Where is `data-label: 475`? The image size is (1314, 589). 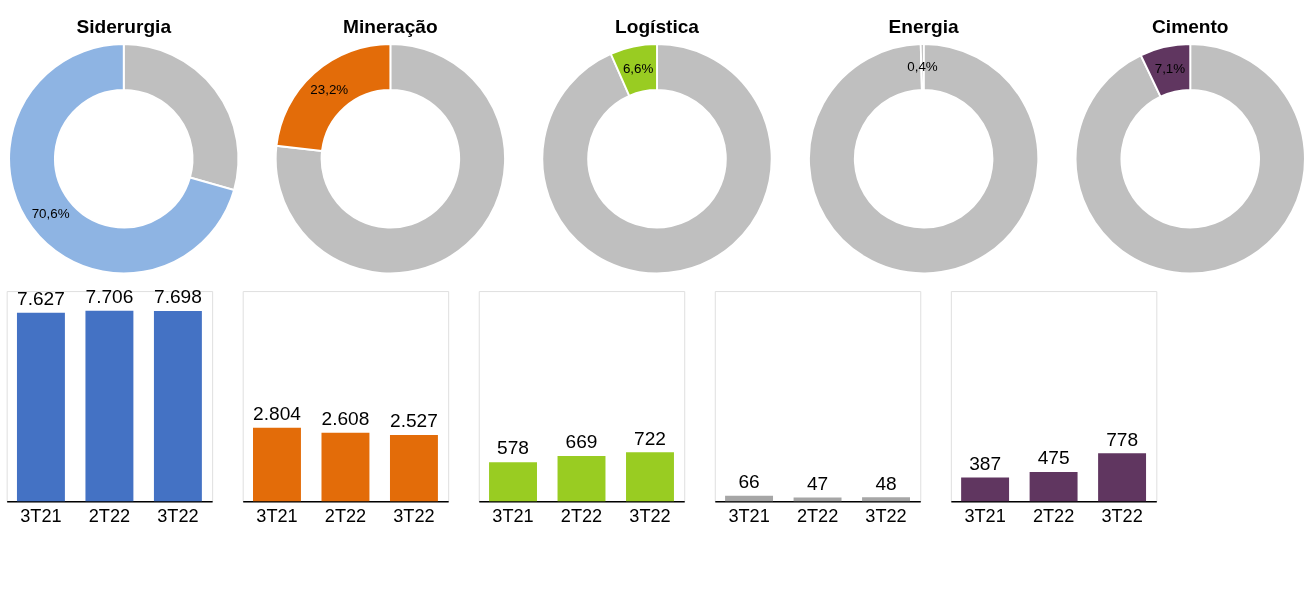 data-label: 475 is located at coordinates (1053, 458).